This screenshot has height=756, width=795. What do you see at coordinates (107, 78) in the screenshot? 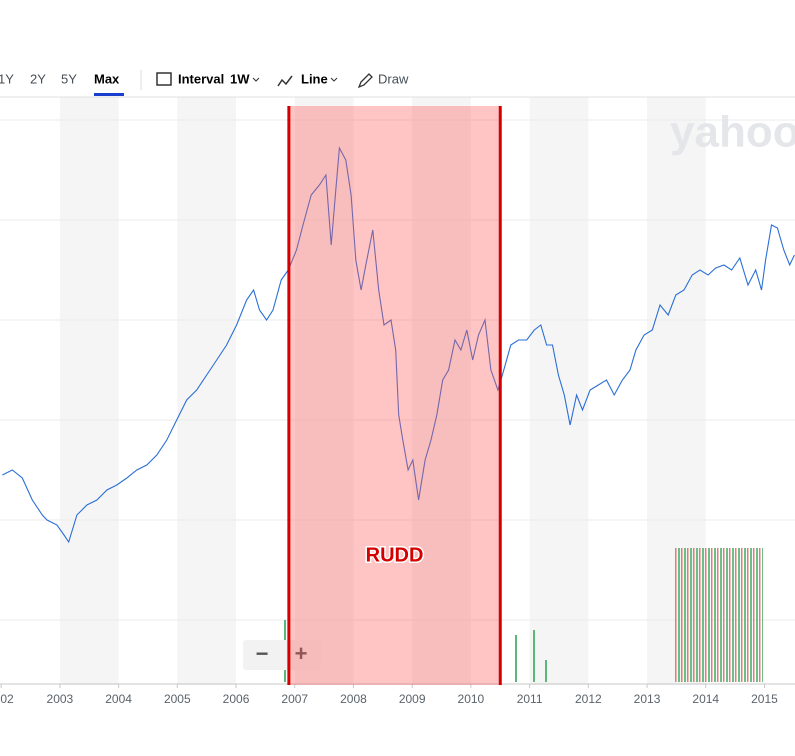
I see `range-max: Max` at bounding box center [107, 78].